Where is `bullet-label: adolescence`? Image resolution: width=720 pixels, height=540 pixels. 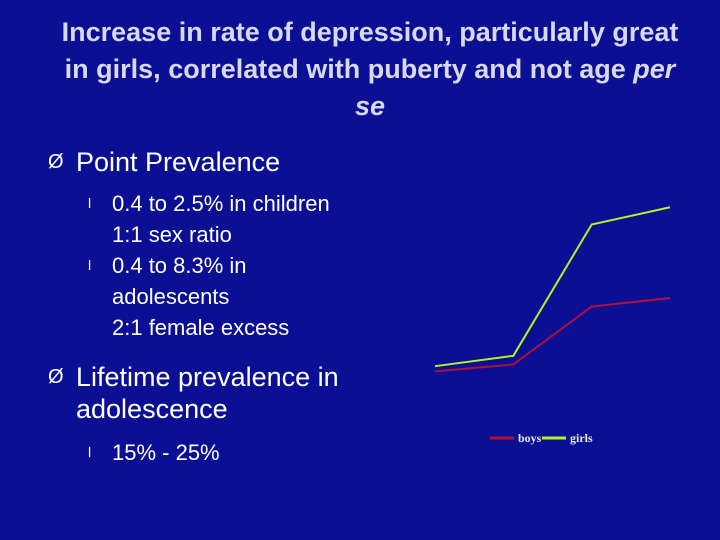 bullet-label: adolescence is located at coordinates (152, 409).